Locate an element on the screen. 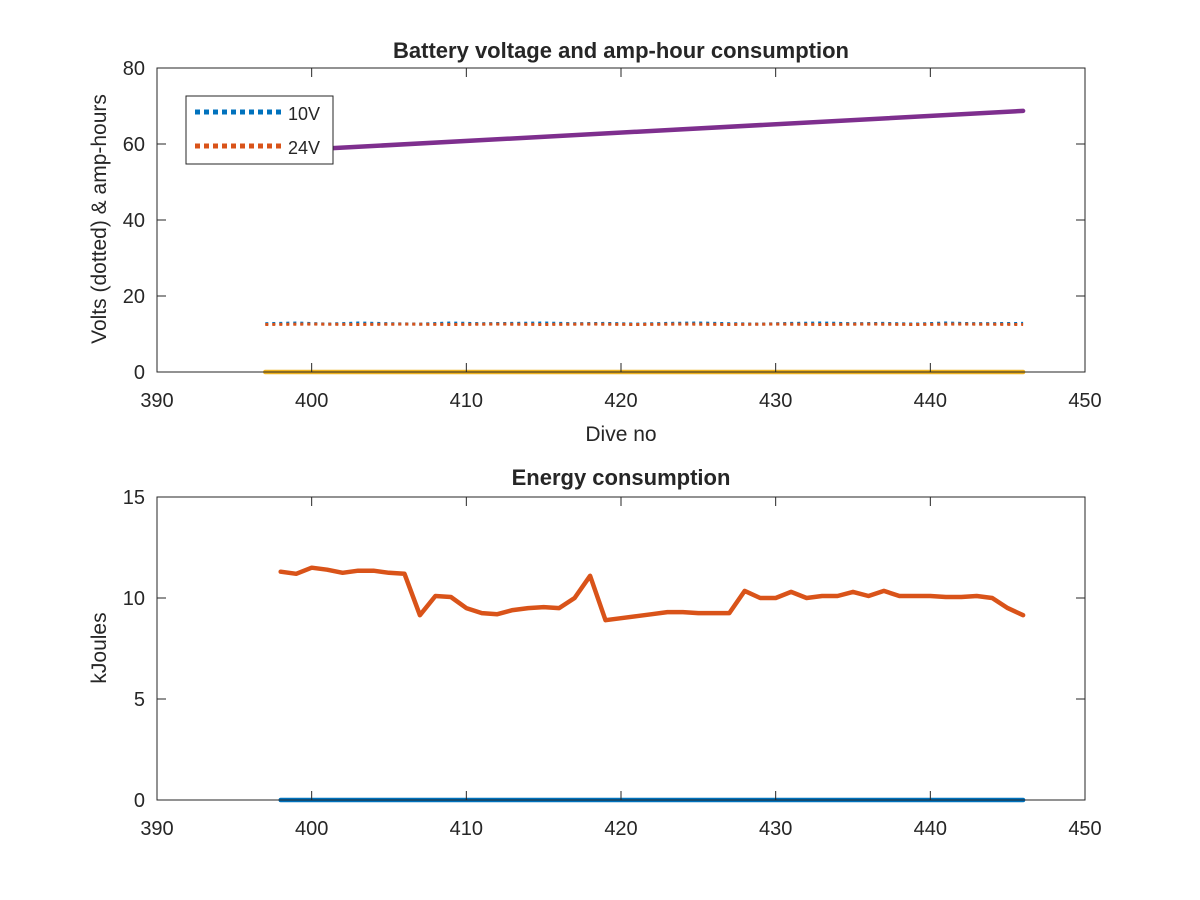  legend: 10V 24V is located at coordinates (259, 130).